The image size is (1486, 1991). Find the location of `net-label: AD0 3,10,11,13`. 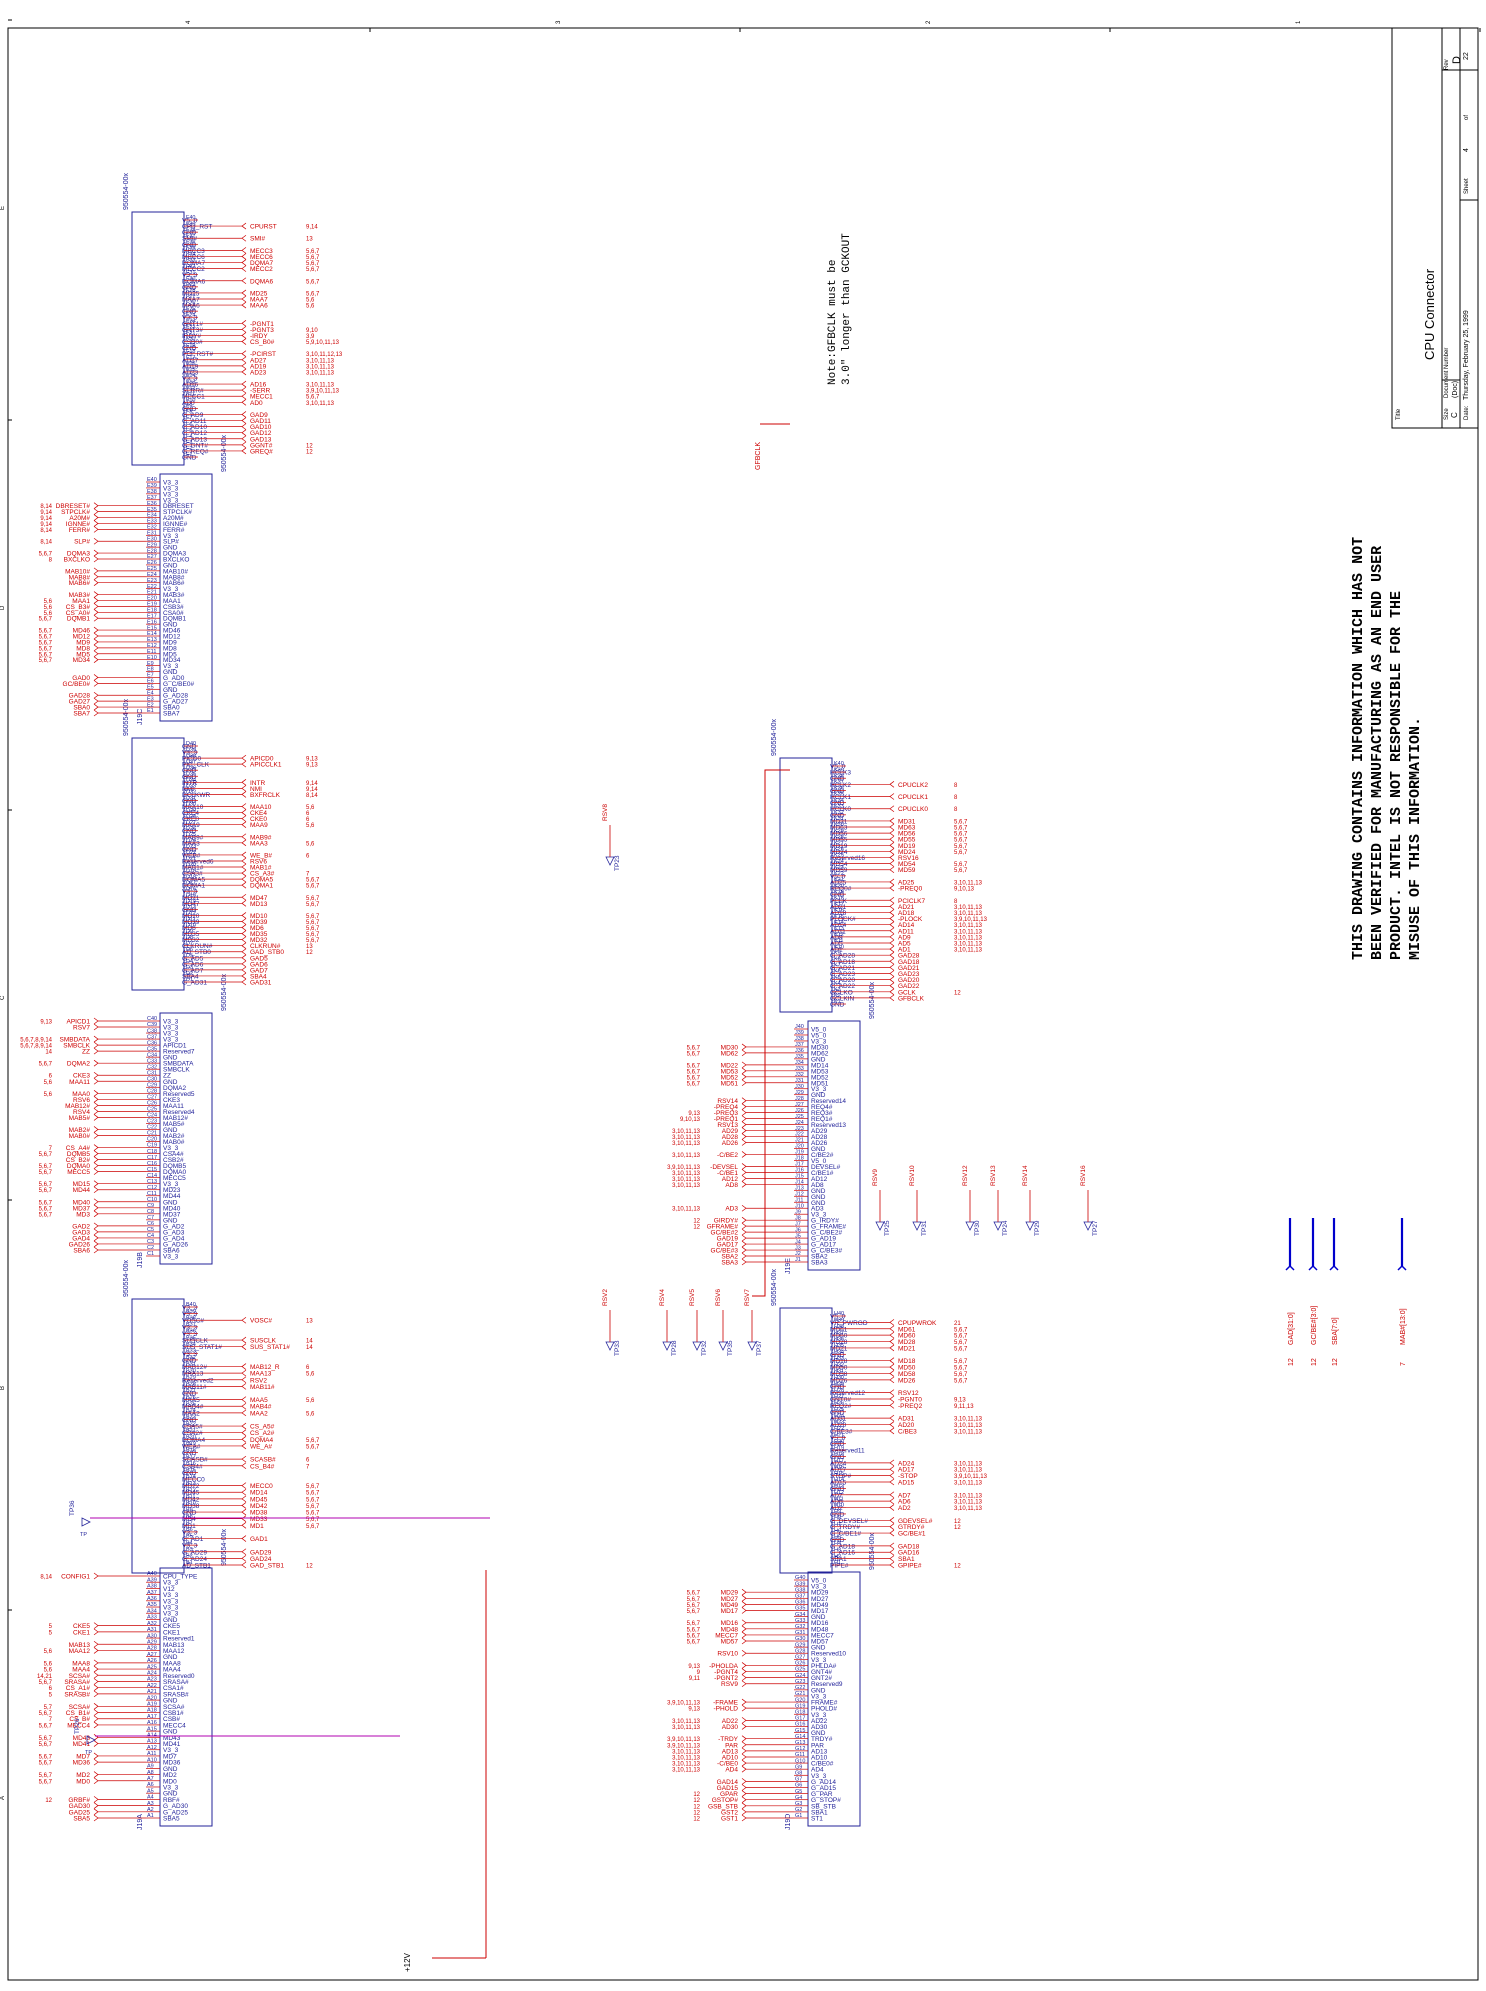

net-label: AD0 3,10,11,13 is located at coordinates (266, 403).